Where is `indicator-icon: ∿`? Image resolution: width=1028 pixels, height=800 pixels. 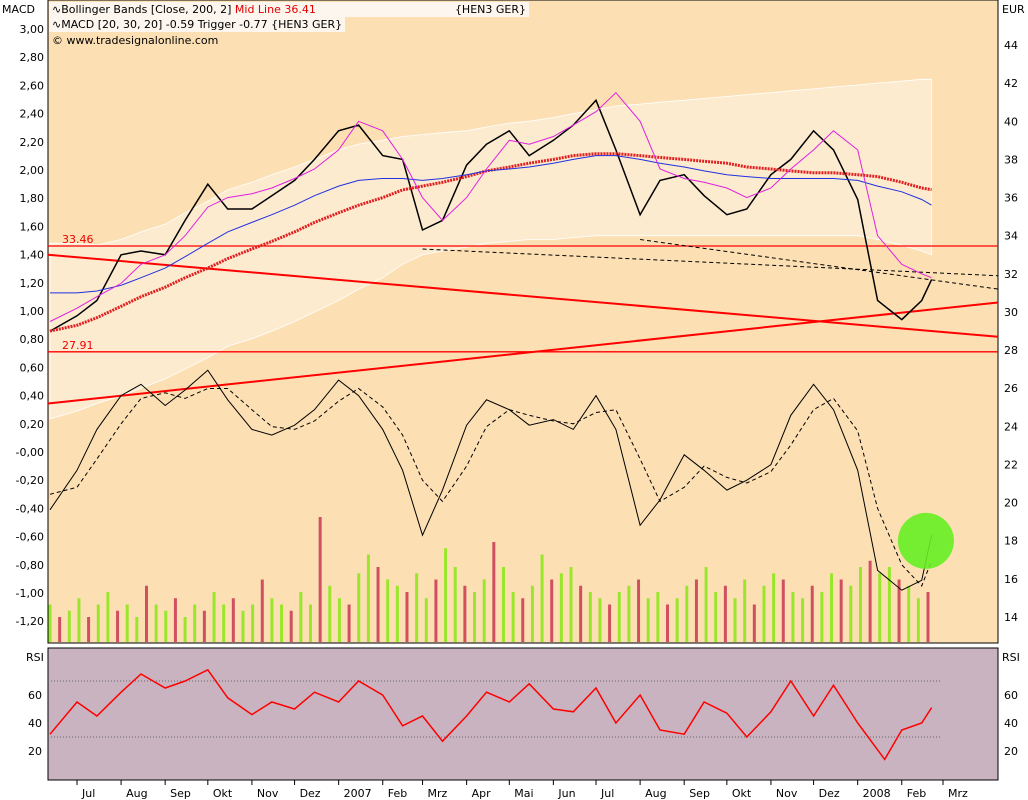
indicator-icon: ∿ is located at coordinates (57, 24).